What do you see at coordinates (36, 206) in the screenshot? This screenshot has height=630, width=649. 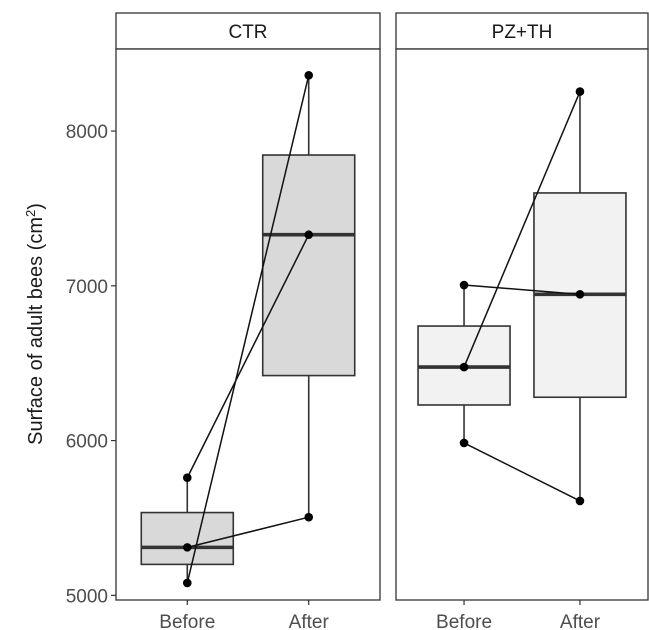 I see `y-axis-title-close: )` at bounding box center [36, 206].